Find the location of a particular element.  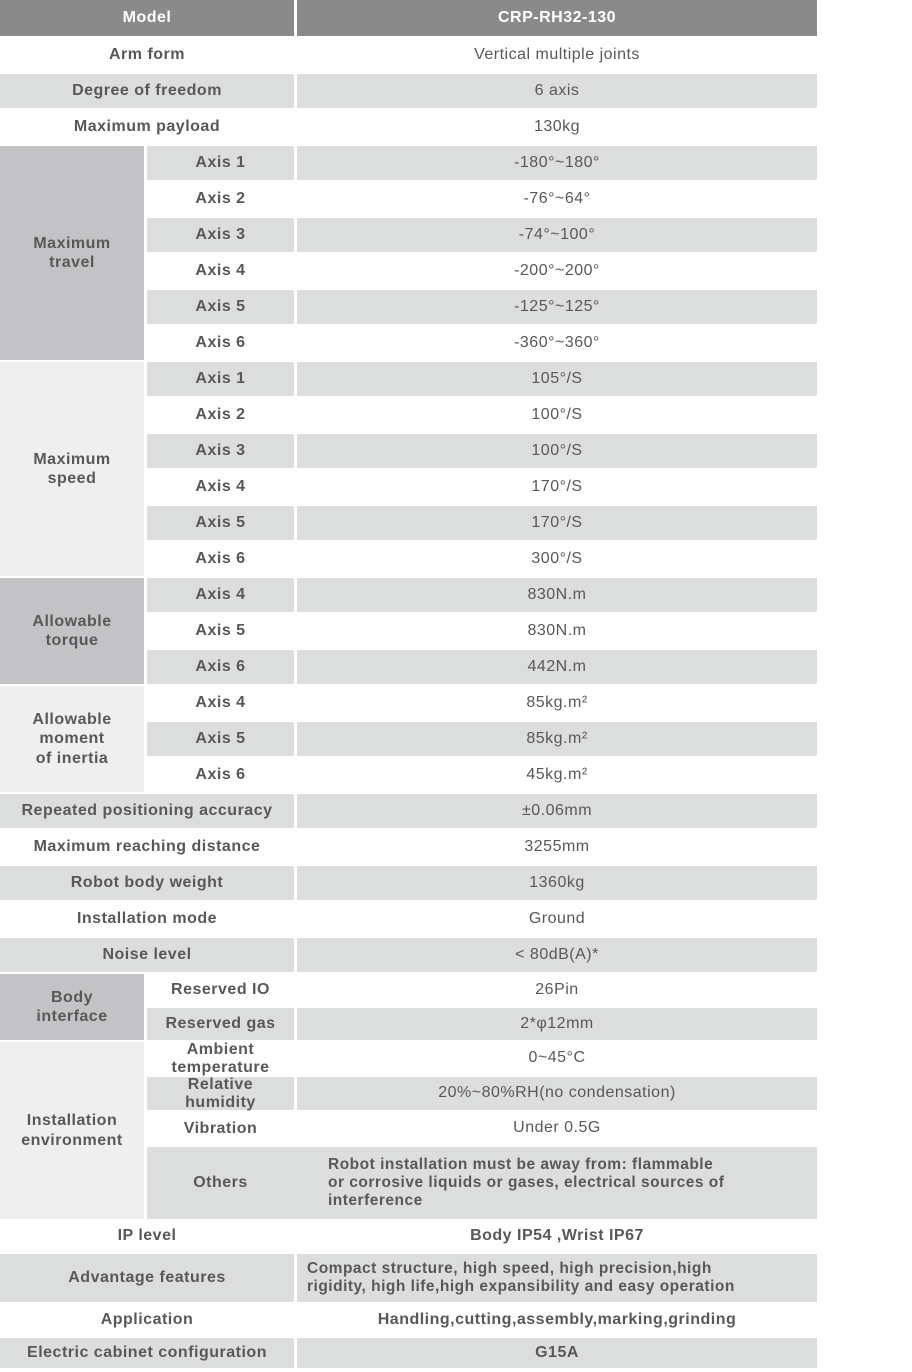

spec-row-repeated-positioning-accuracy: Repeated positioning accuracy ±0.06mm is located at coordinates (408, 811).